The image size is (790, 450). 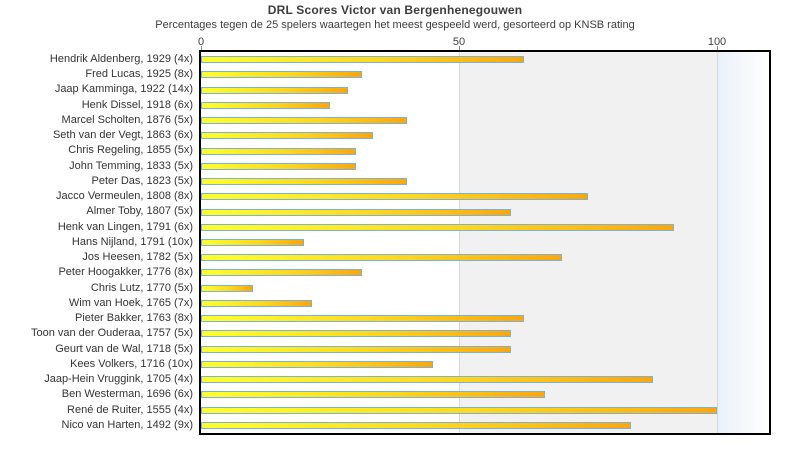 I want to click on y-axis-label: Peter Hoogakker, 1776 (8x), so click(x=125, y=272).